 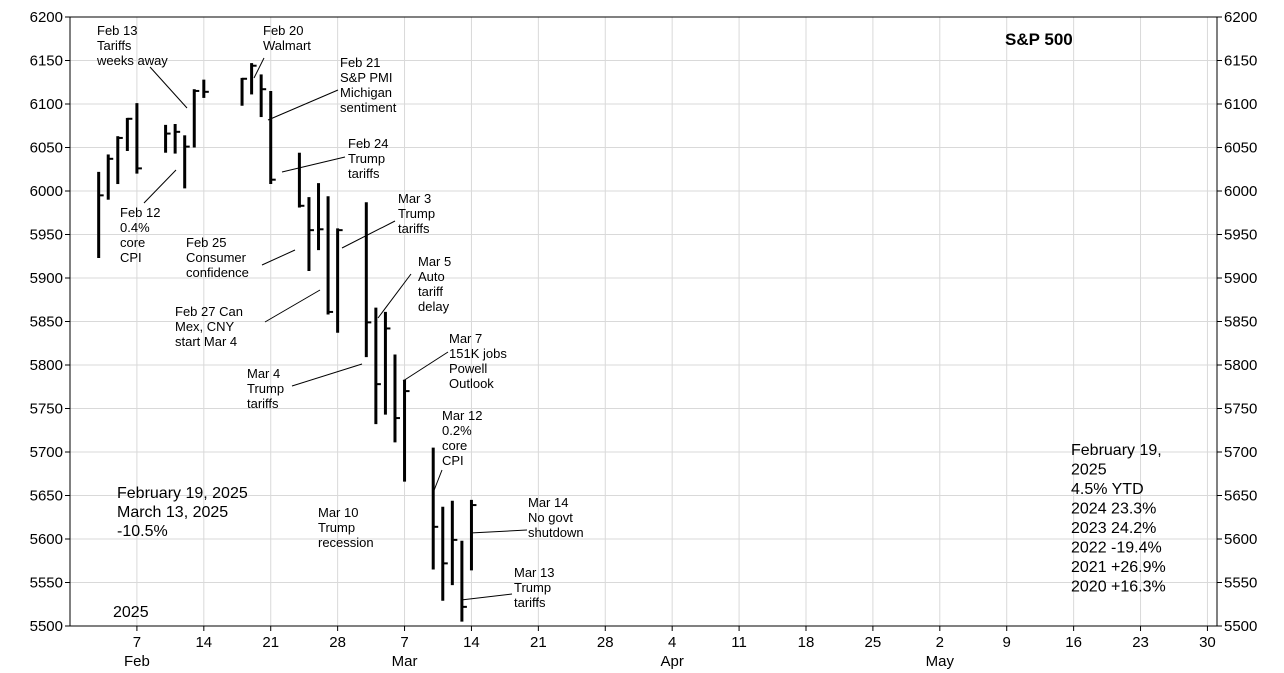 I want to click on y-tick-label-left: 5650, so click(x=46, y=496).